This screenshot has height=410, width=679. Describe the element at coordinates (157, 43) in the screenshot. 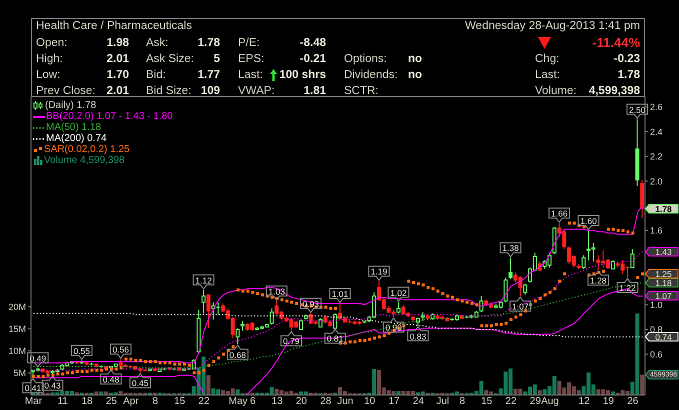

I see `text: Ask:` at that location.